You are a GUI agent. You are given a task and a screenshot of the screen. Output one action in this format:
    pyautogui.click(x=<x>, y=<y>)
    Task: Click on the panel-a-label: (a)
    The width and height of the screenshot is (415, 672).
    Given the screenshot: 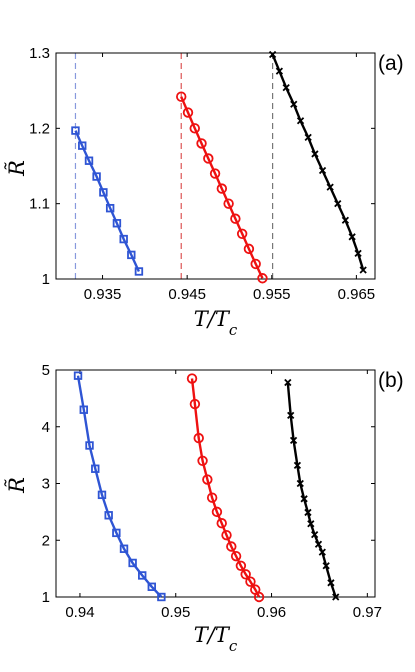 What is the action you would take?
    pyautogui.click(x=391, y=63)
    